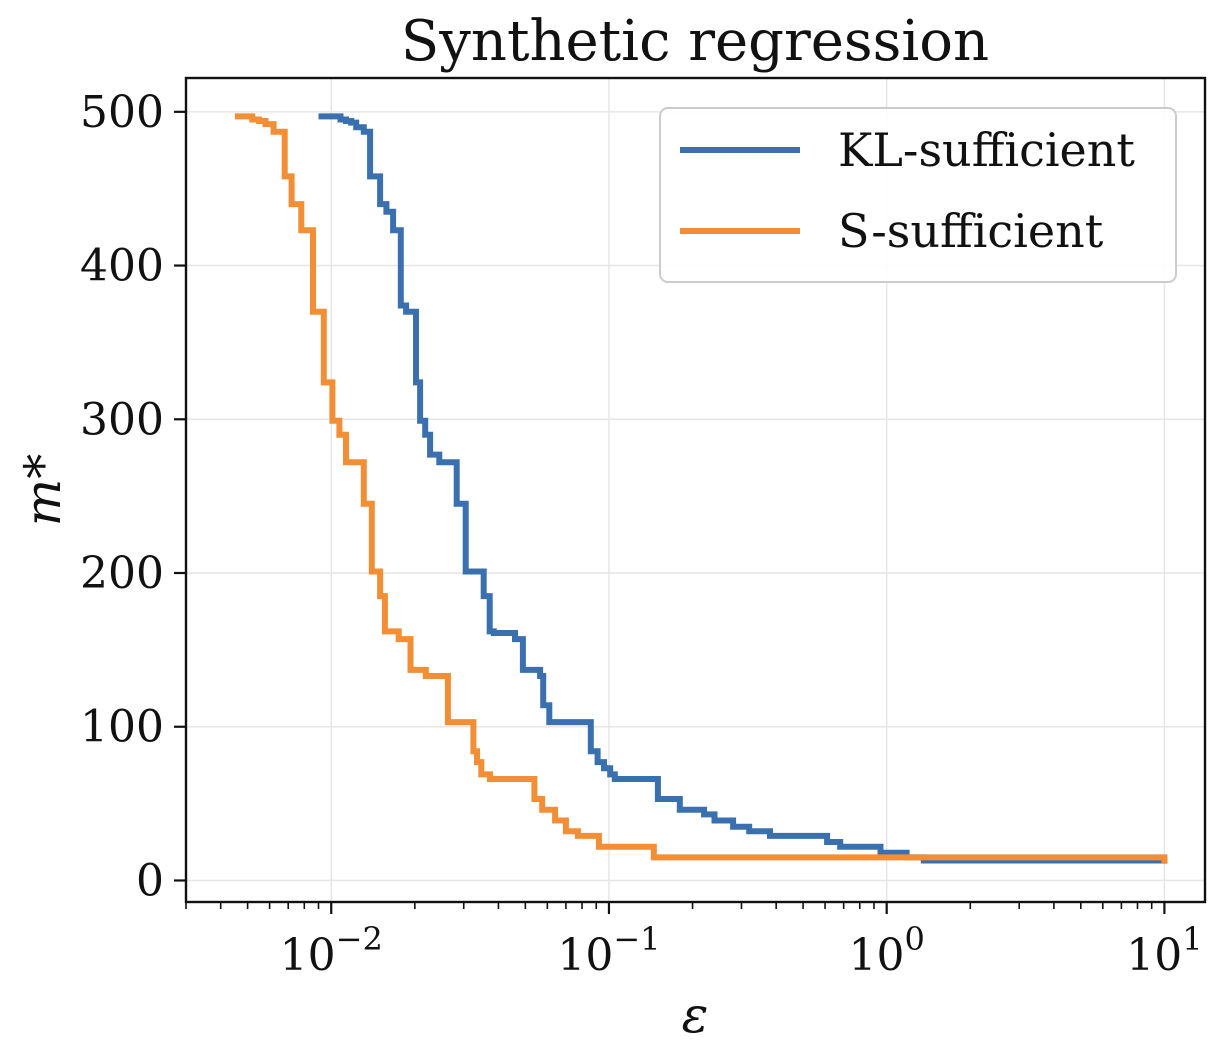 The height and width of the screenshot is (1054, 1232). I want to click on y-axis-label: m*, so click(43, 490).